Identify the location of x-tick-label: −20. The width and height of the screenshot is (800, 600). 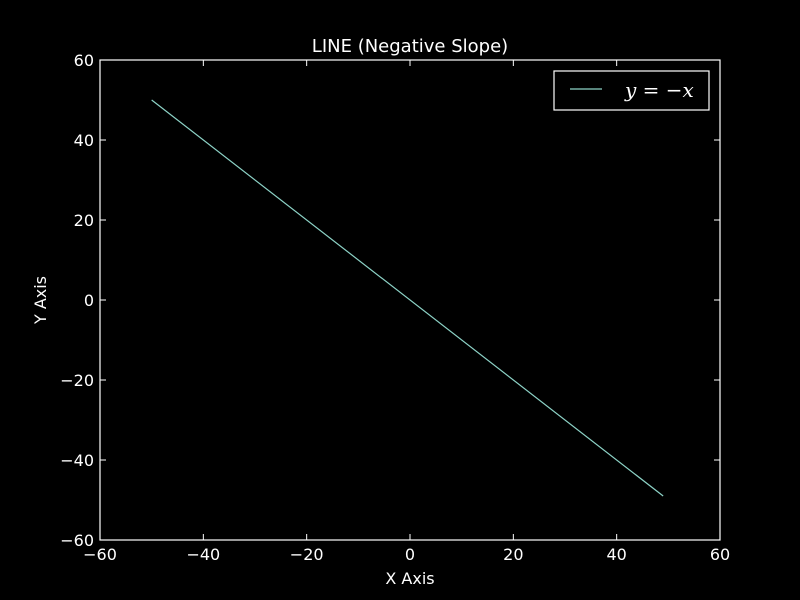
(307, 554).